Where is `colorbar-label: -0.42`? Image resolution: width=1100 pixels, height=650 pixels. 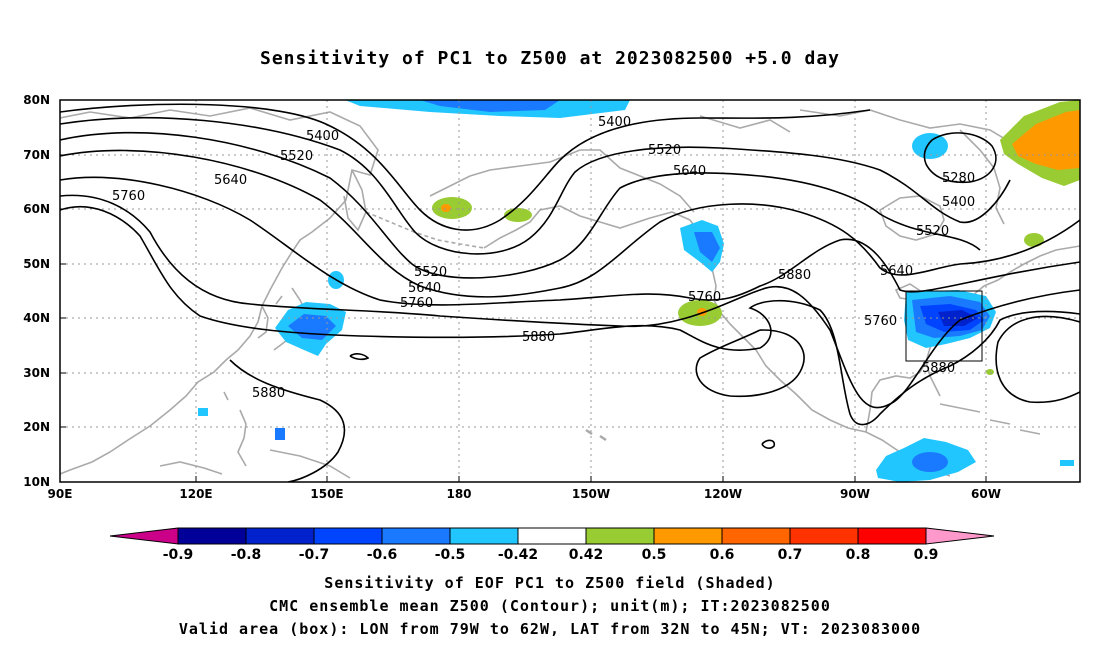
colorbar-label: -0.42 is located at coordinates (518, 555).